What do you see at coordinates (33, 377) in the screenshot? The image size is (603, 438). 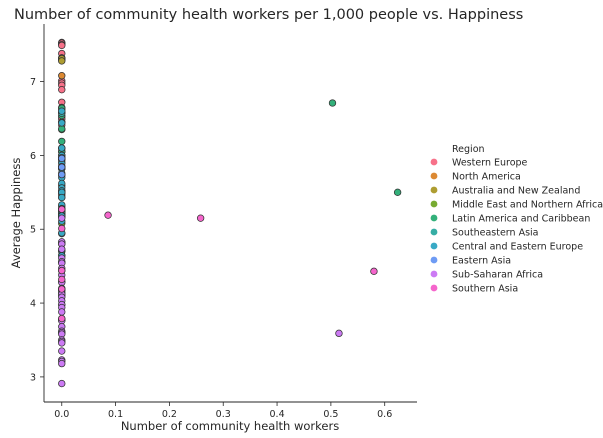 I see `y-tick-label: 3` at bounding box center [33, 377].